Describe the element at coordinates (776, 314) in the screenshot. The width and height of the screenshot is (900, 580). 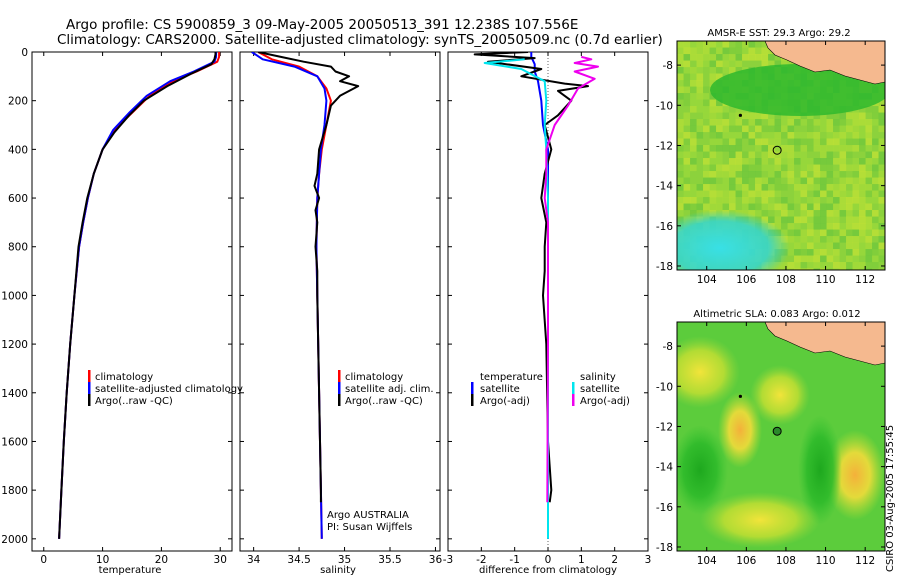
I see `sla-map-title: Altimetric SLA: 0.083 Argo: 0.012` at that location.